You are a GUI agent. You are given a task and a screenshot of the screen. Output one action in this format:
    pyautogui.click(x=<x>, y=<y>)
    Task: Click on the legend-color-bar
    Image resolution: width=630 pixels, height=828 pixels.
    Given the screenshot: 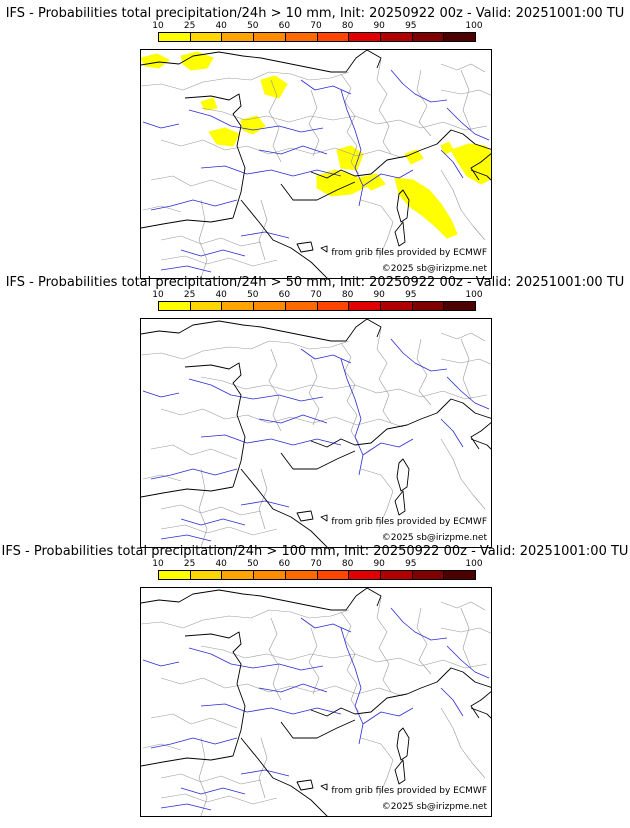 What is the action you would take?
    pyautogui.click(x=317, y=306)
    